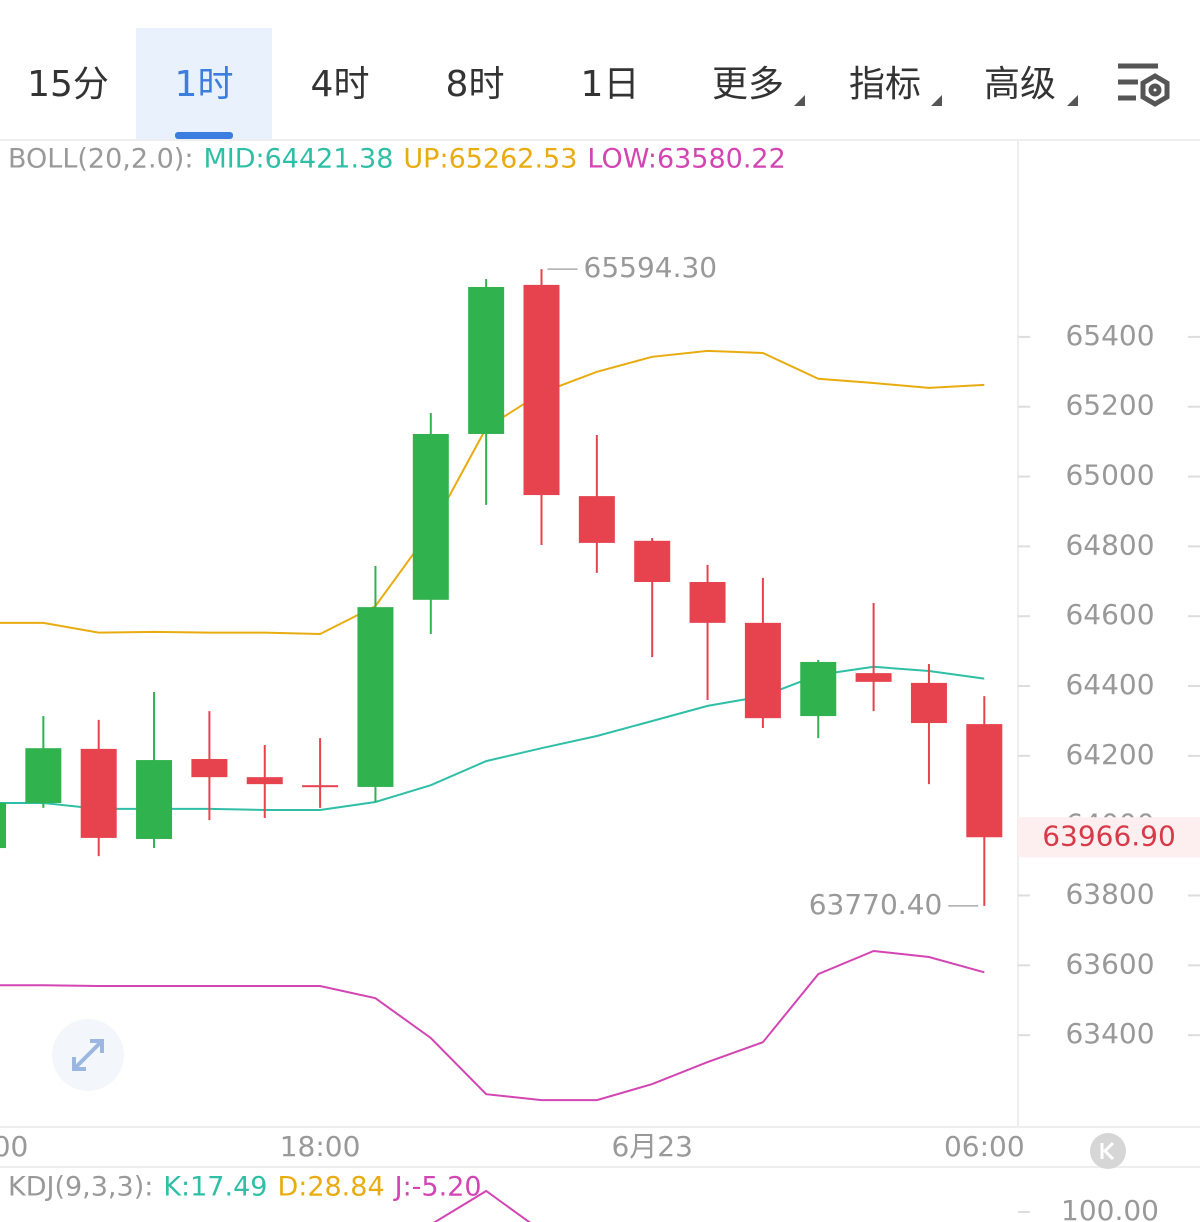 The height and width of the screenshot is (1222, 1200). What do you see at coordinates (1109, 405) in the screenshot?
I see `y-tick-label: 65200` at bounding box center [1109, 405].